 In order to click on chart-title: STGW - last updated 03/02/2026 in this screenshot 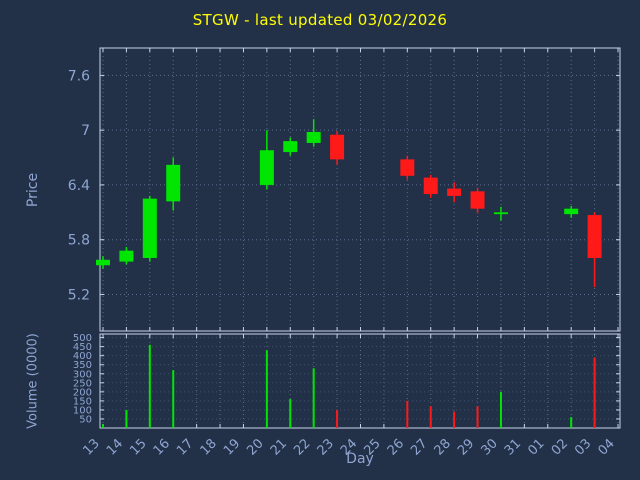, I will do `click(320, 20)`.